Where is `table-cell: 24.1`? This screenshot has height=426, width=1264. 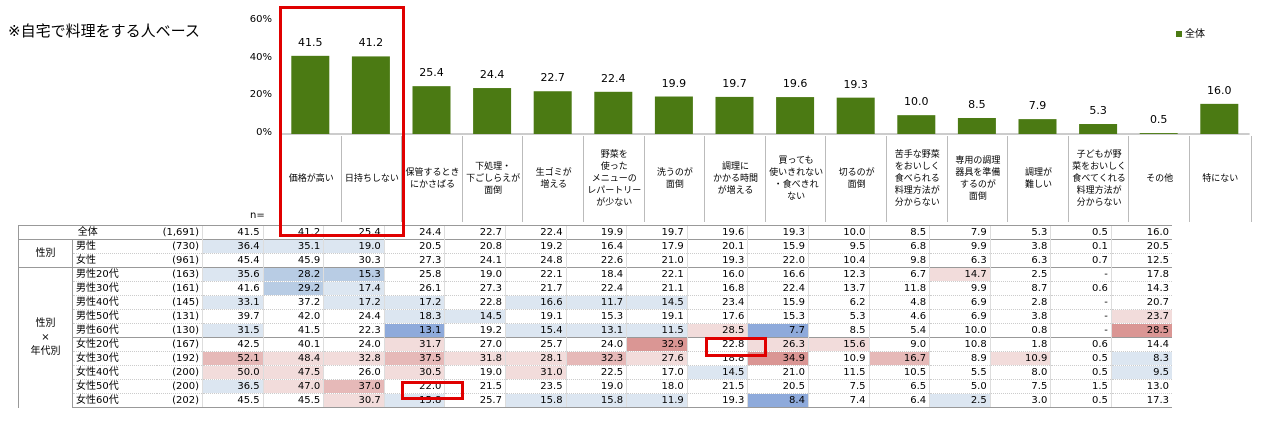 table-cell: 24.1 is located at coordinates (475, 260).